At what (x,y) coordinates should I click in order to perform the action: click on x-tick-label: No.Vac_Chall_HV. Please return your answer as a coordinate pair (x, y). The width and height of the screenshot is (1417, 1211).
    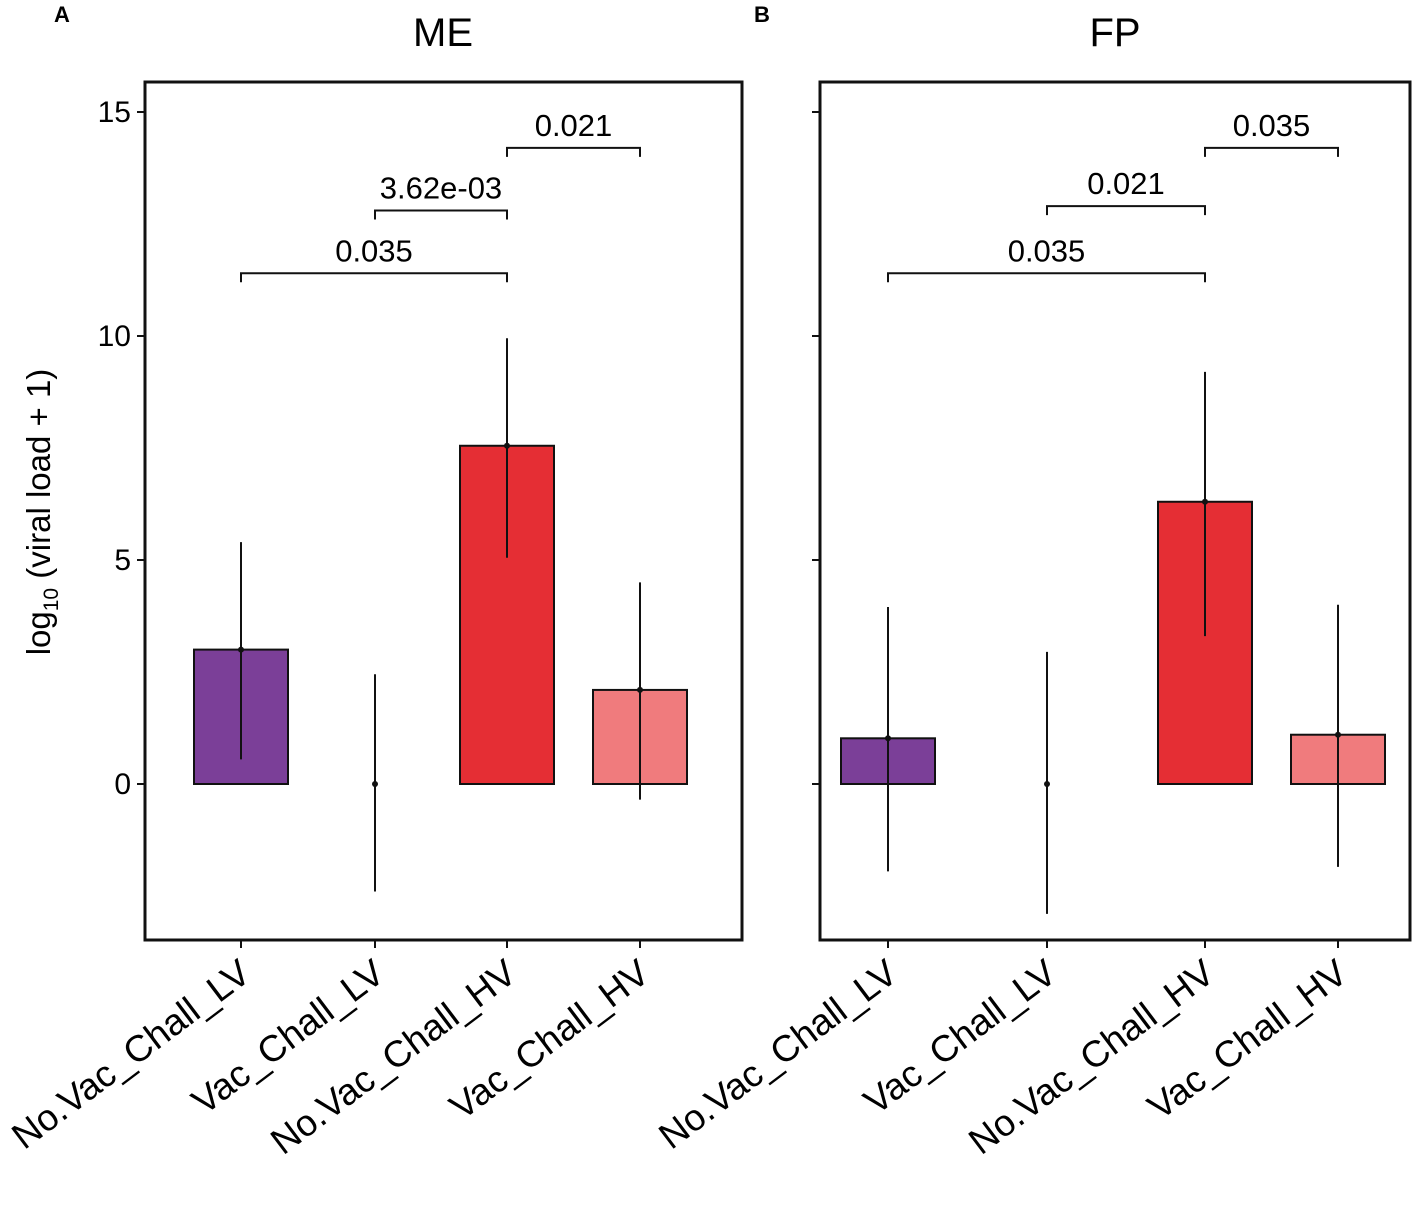
    Looking at the image, I should click on (393, 1056).